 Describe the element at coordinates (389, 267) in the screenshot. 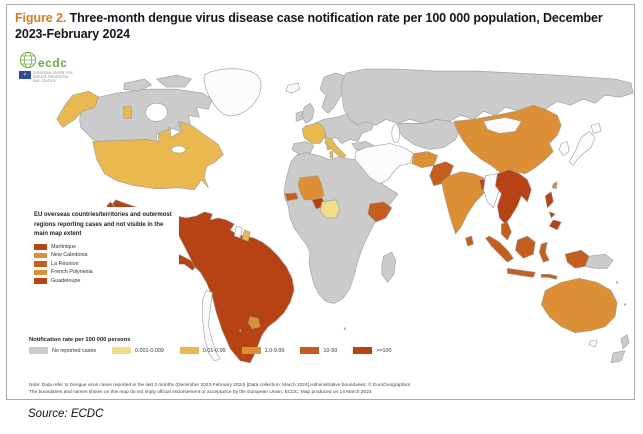

I see `region-madagascar` at that location.